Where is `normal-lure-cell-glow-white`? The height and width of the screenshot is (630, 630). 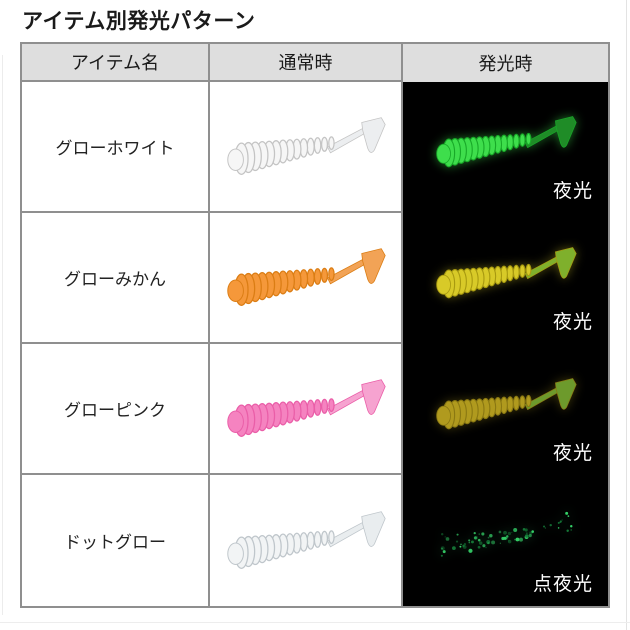
normal-lure-cell-glow-white is located at coordinates (306, 147).